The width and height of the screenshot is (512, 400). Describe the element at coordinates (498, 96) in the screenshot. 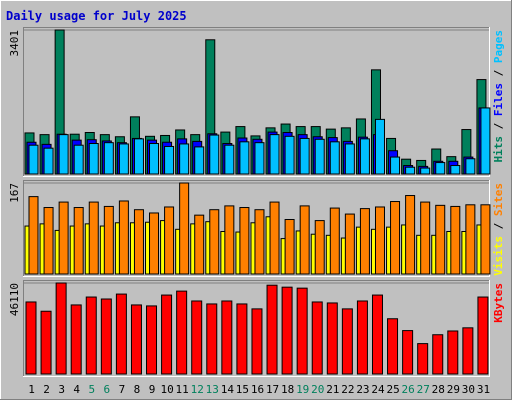

I see `top-side-label: Hits / Files / Pages` at that location.